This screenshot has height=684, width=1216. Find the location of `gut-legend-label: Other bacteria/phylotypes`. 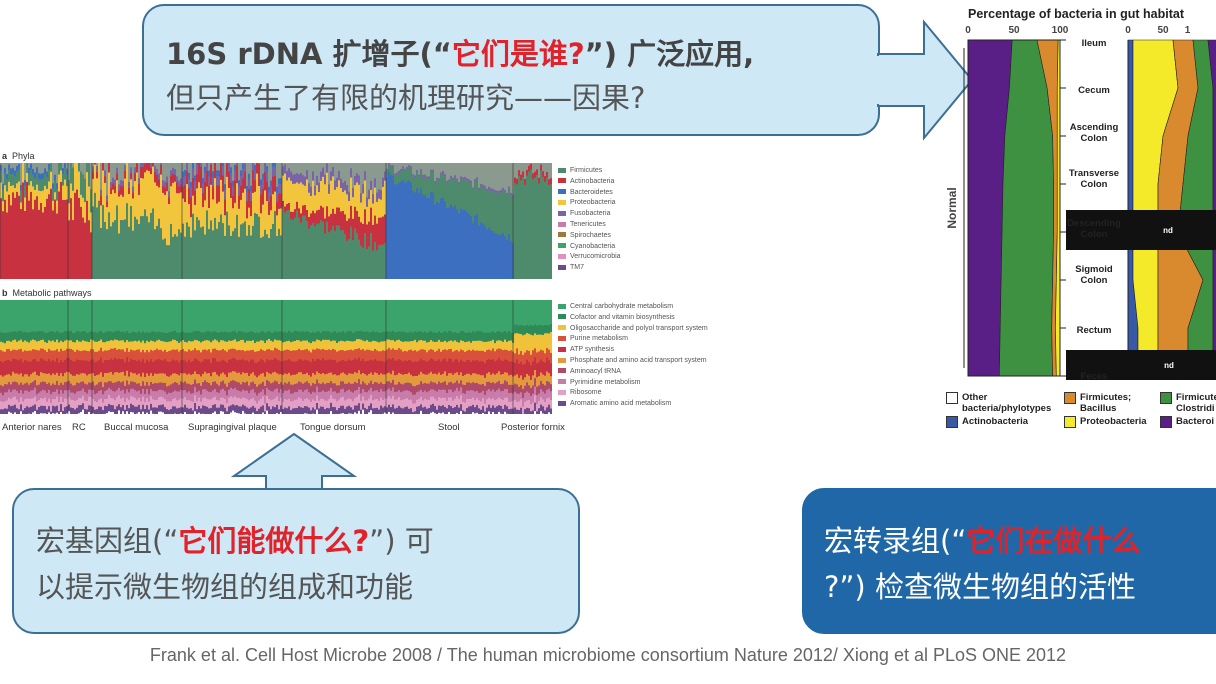

gut-legend-label: Other bacteria/phylotypes is located at coordinates (1006, 403).